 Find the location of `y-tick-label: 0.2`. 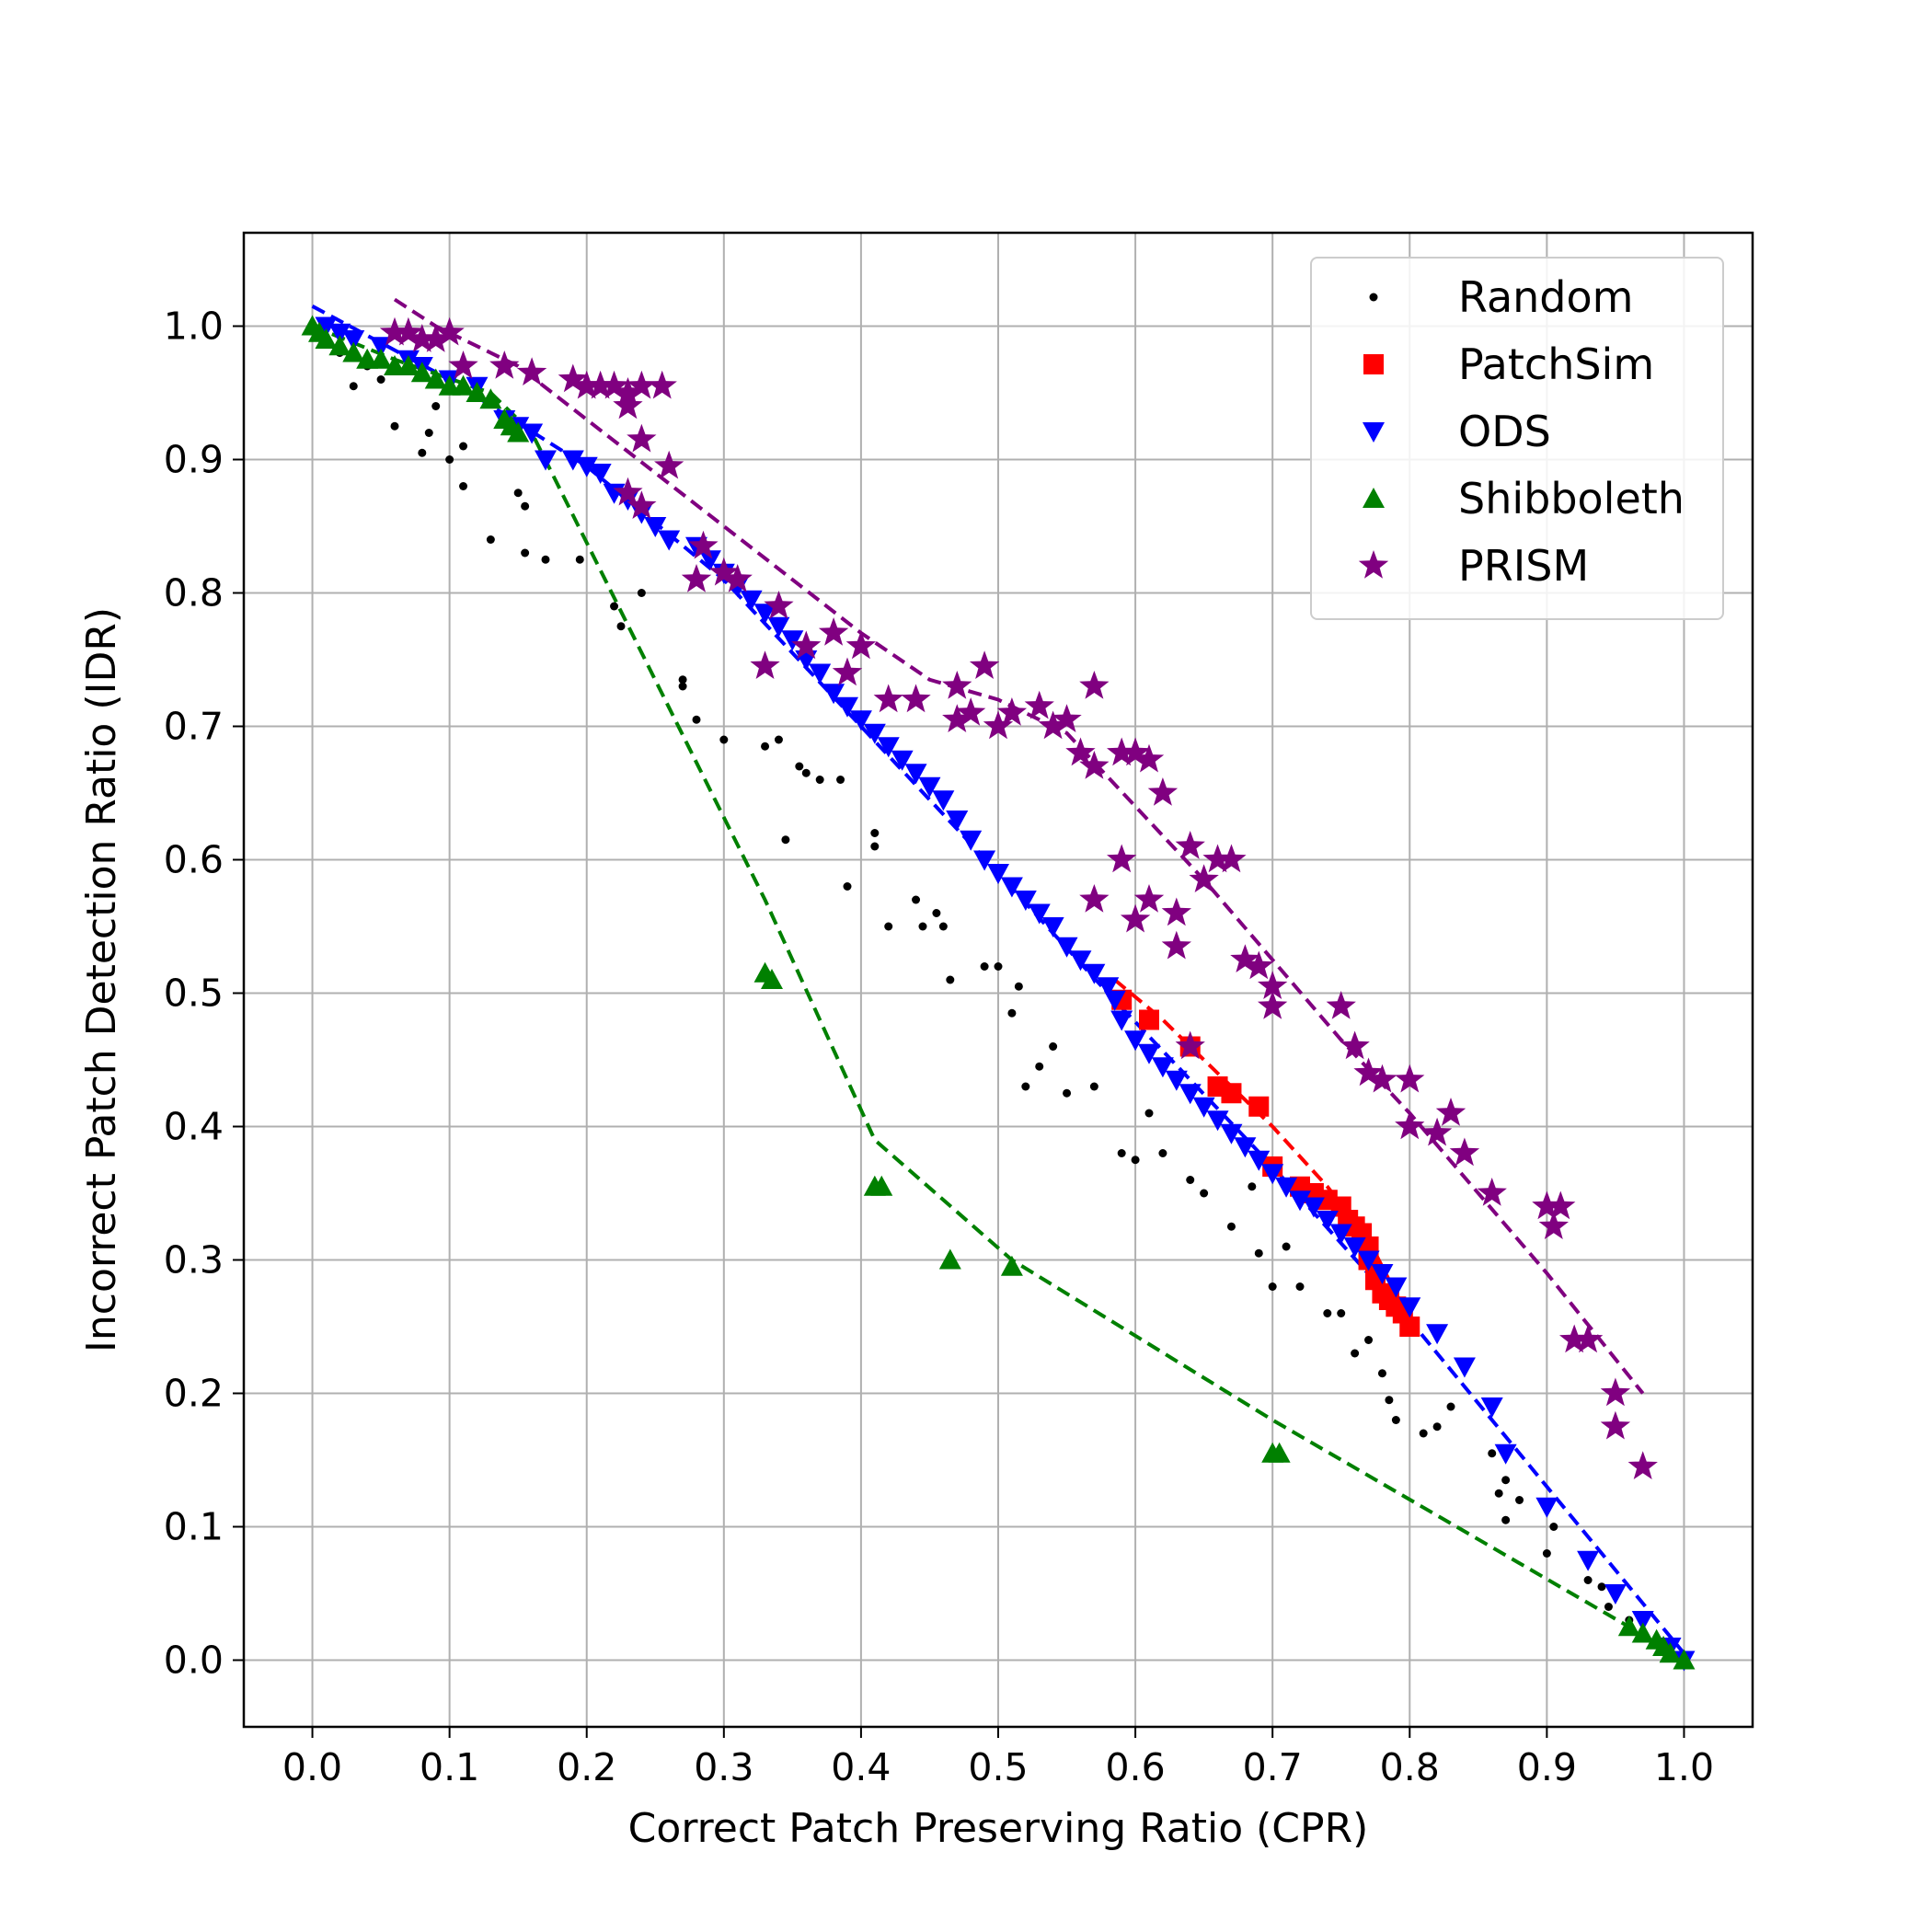

y-tick-label: 0.2 is located at coordinates (194, 1394).